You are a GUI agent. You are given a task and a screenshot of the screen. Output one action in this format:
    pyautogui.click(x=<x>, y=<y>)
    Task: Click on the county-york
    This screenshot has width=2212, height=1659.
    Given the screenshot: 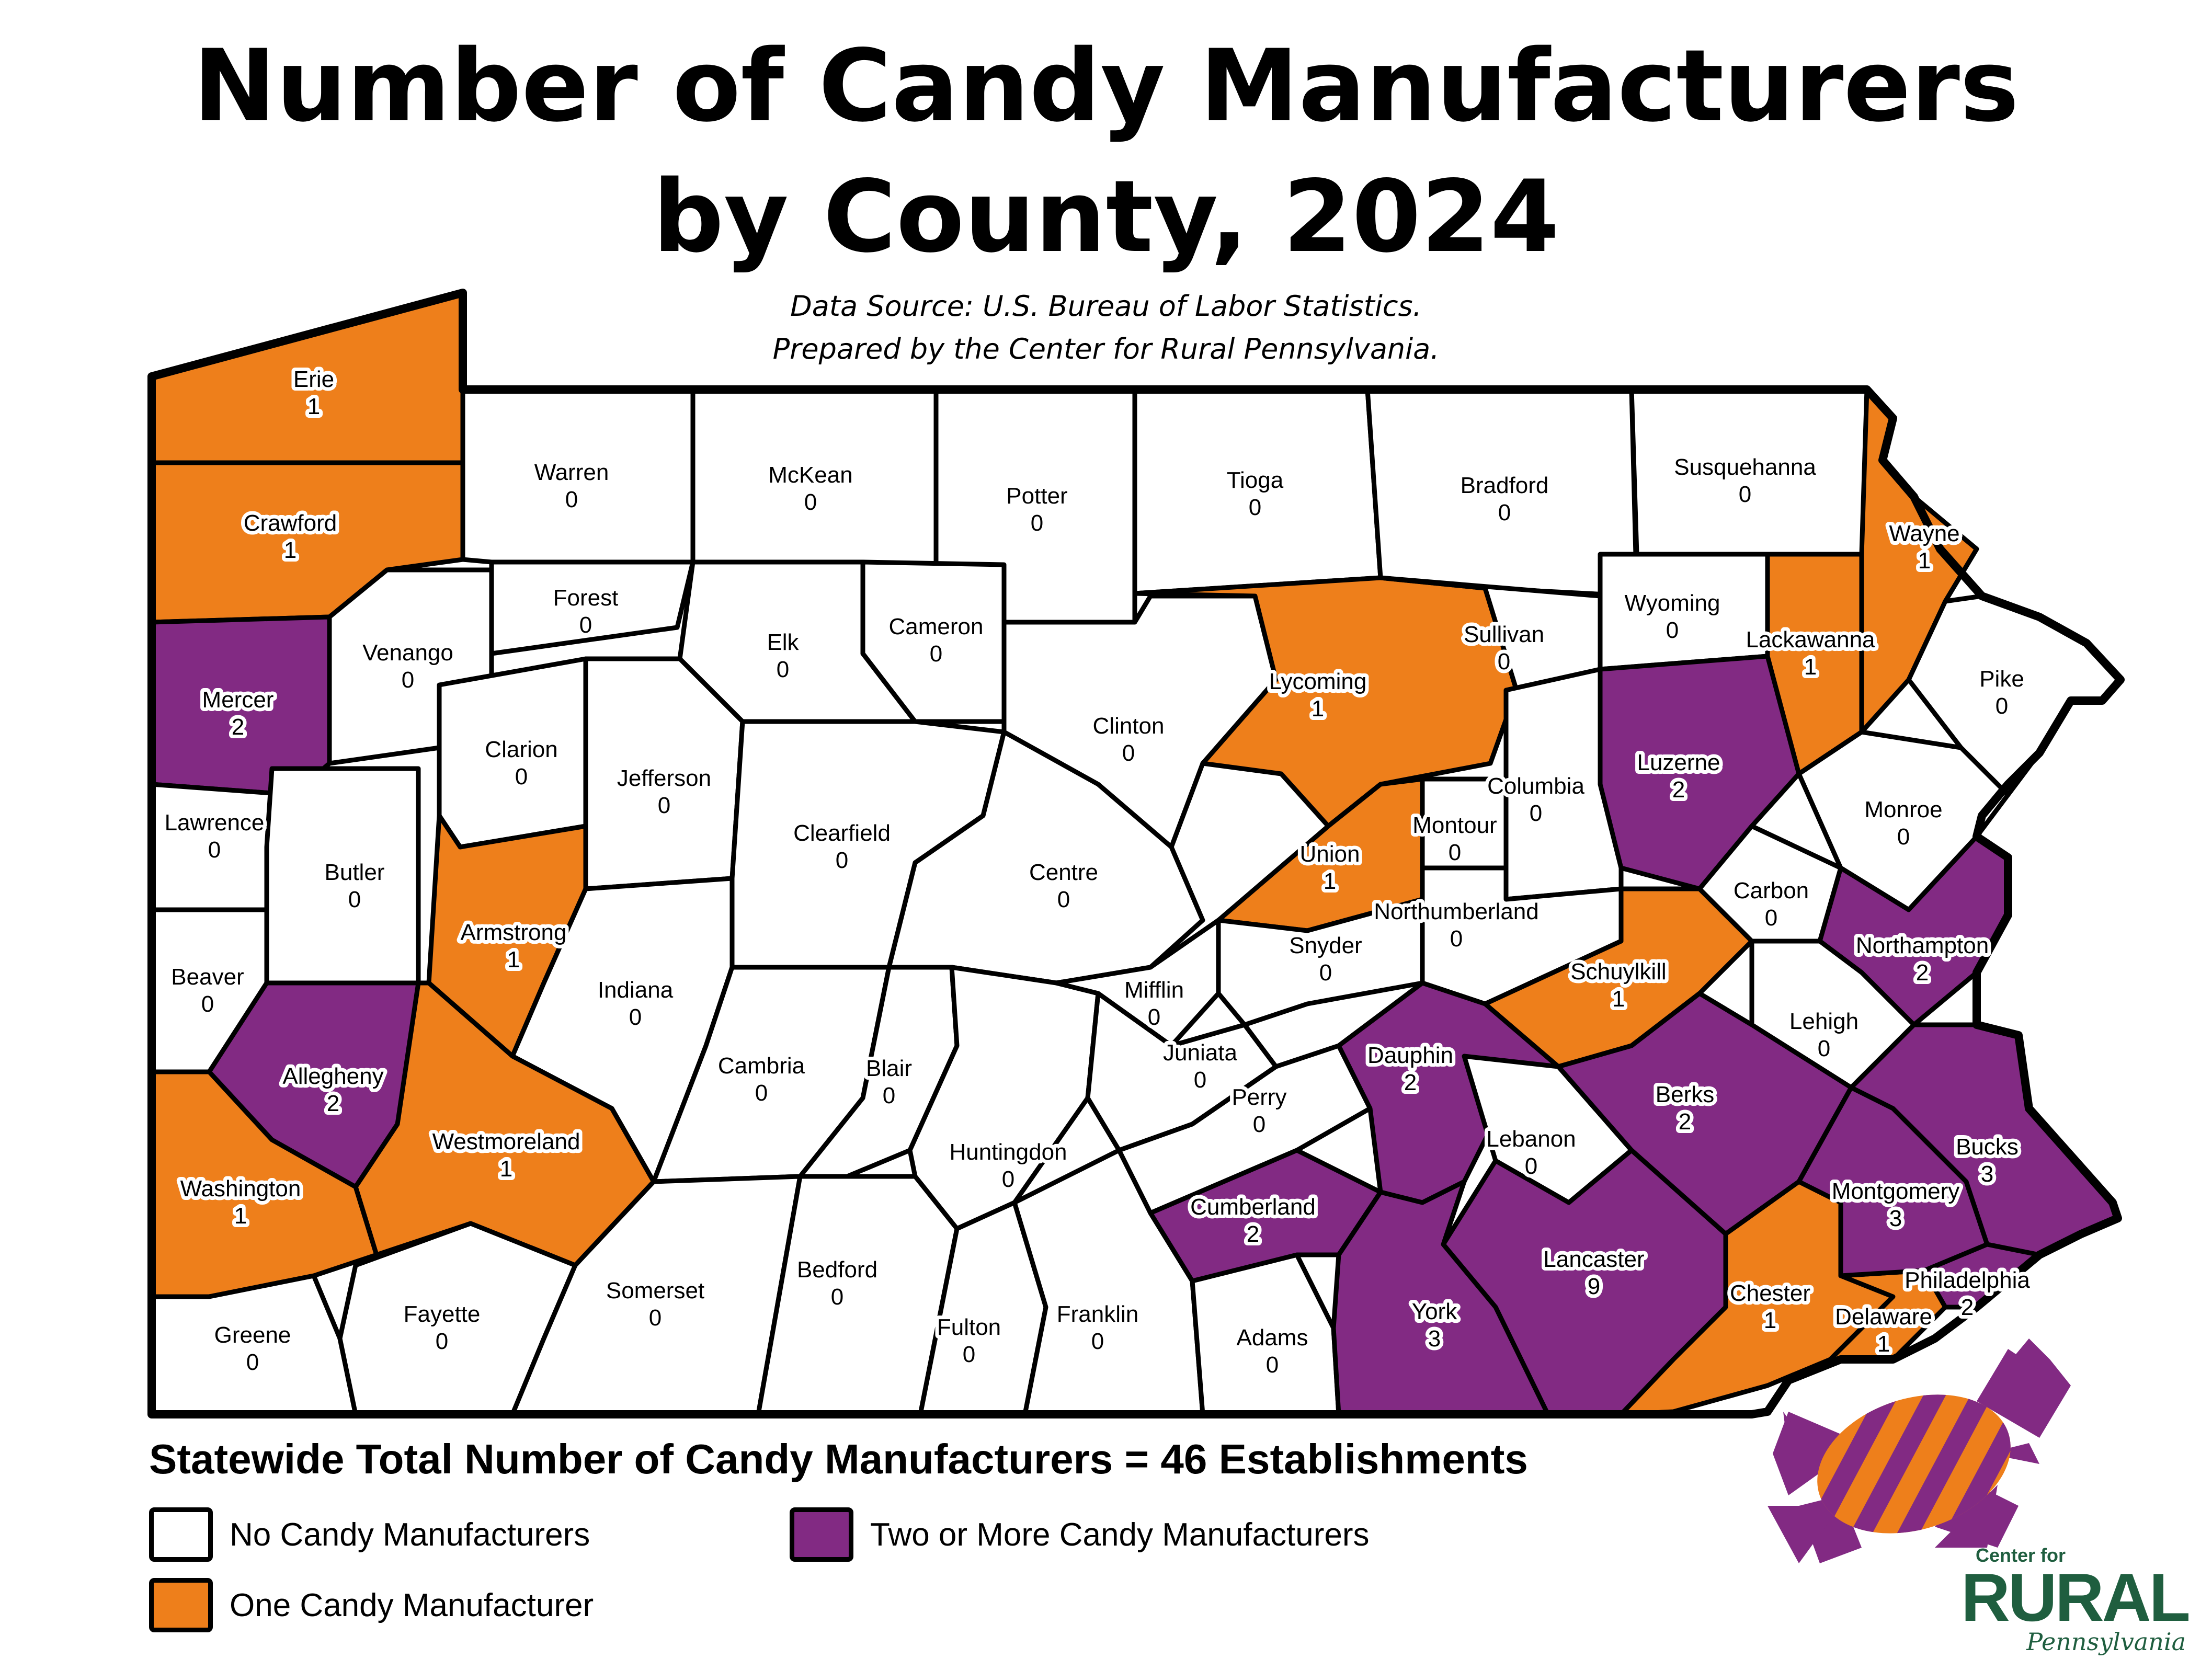 What is the action you would take?
    pyautogui.click(x=1440, y=1298)
    